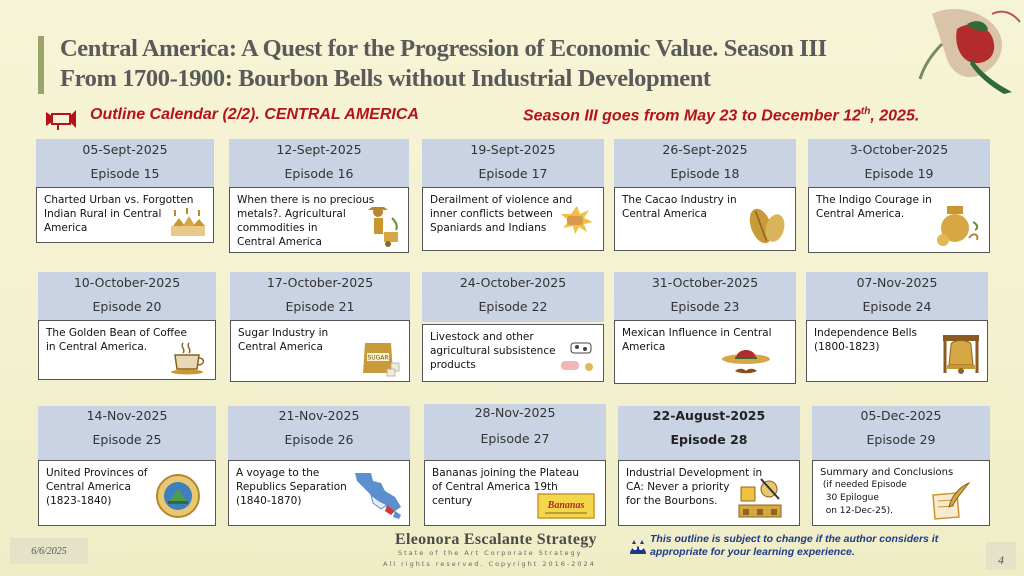 This screenshot has width=1024, height=576. I want to click on village-icon, so click(188, 222).